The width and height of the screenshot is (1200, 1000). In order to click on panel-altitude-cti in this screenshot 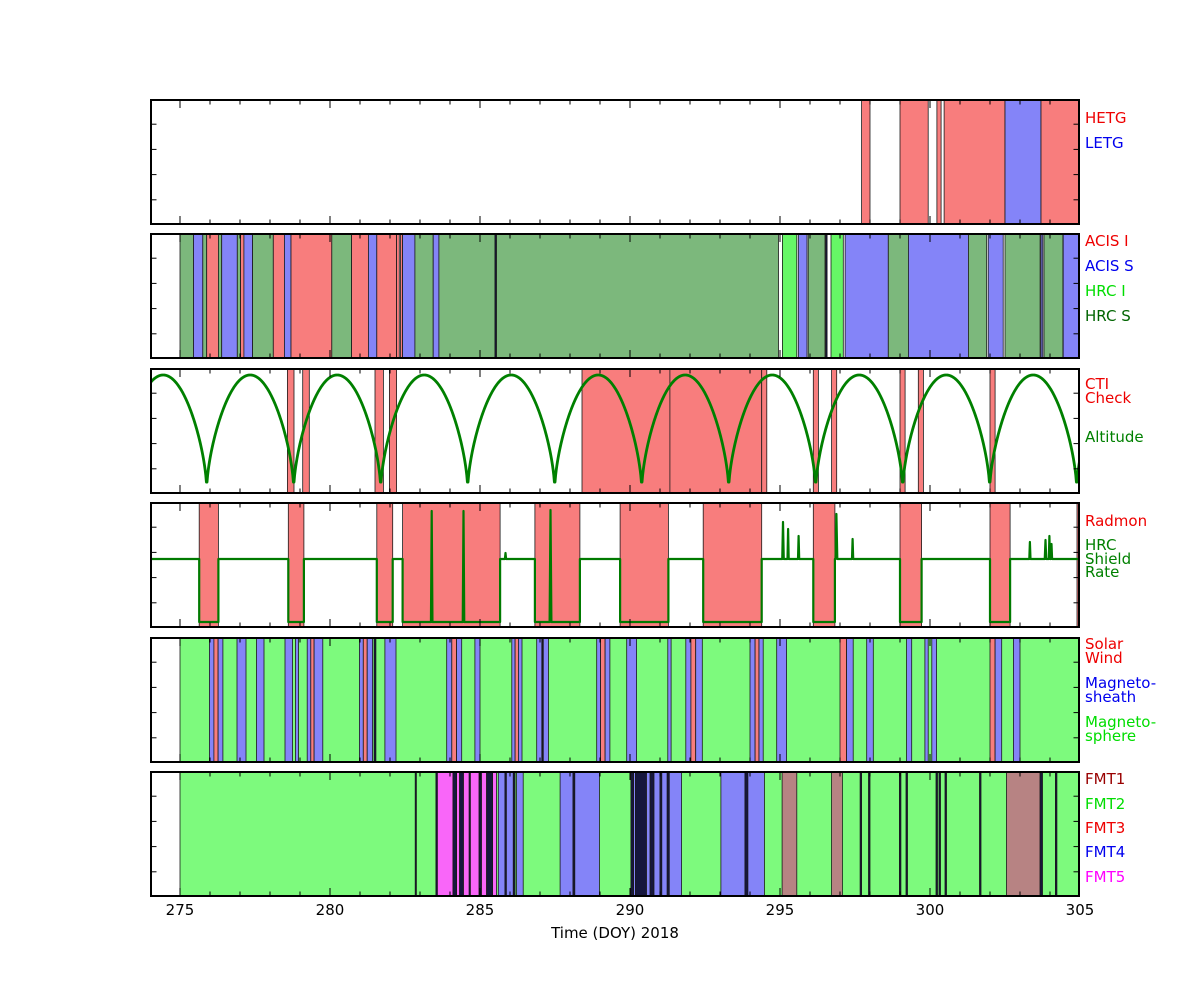, I will do `click(615, 431)`.